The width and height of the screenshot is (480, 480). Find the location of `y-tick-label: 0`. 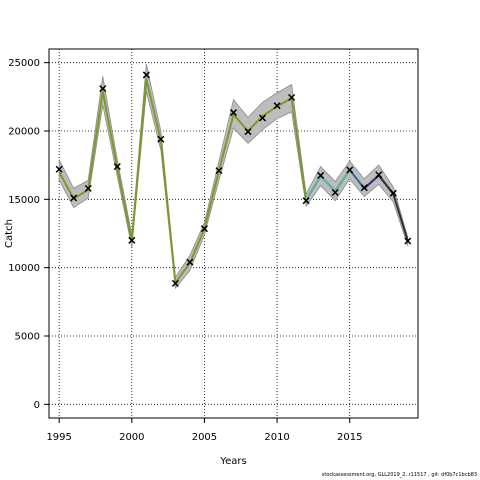

y-tick-label: 0 is located at coordinates (37, 405).